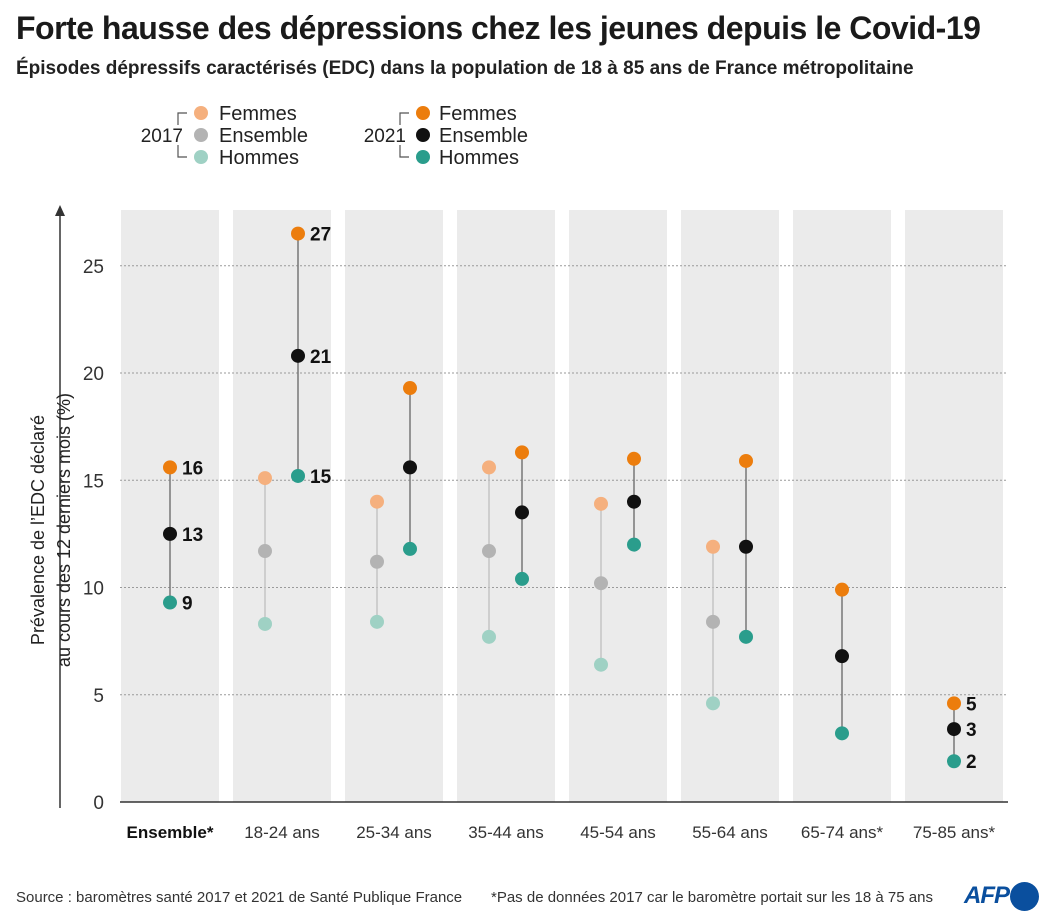  I want to click on y-tick-label: 25, so click(93, 267).